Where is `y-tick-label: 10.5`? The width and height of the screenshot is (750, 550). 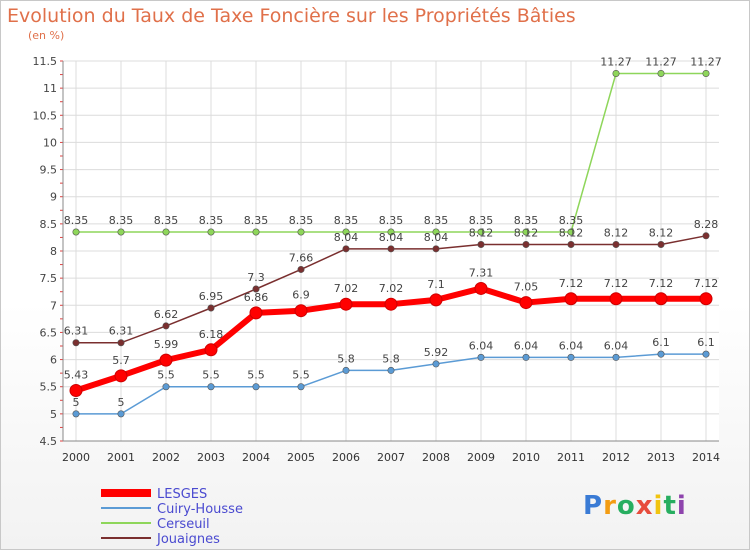 y-tick-label: 10.5 is located at coordinates (45, 115).